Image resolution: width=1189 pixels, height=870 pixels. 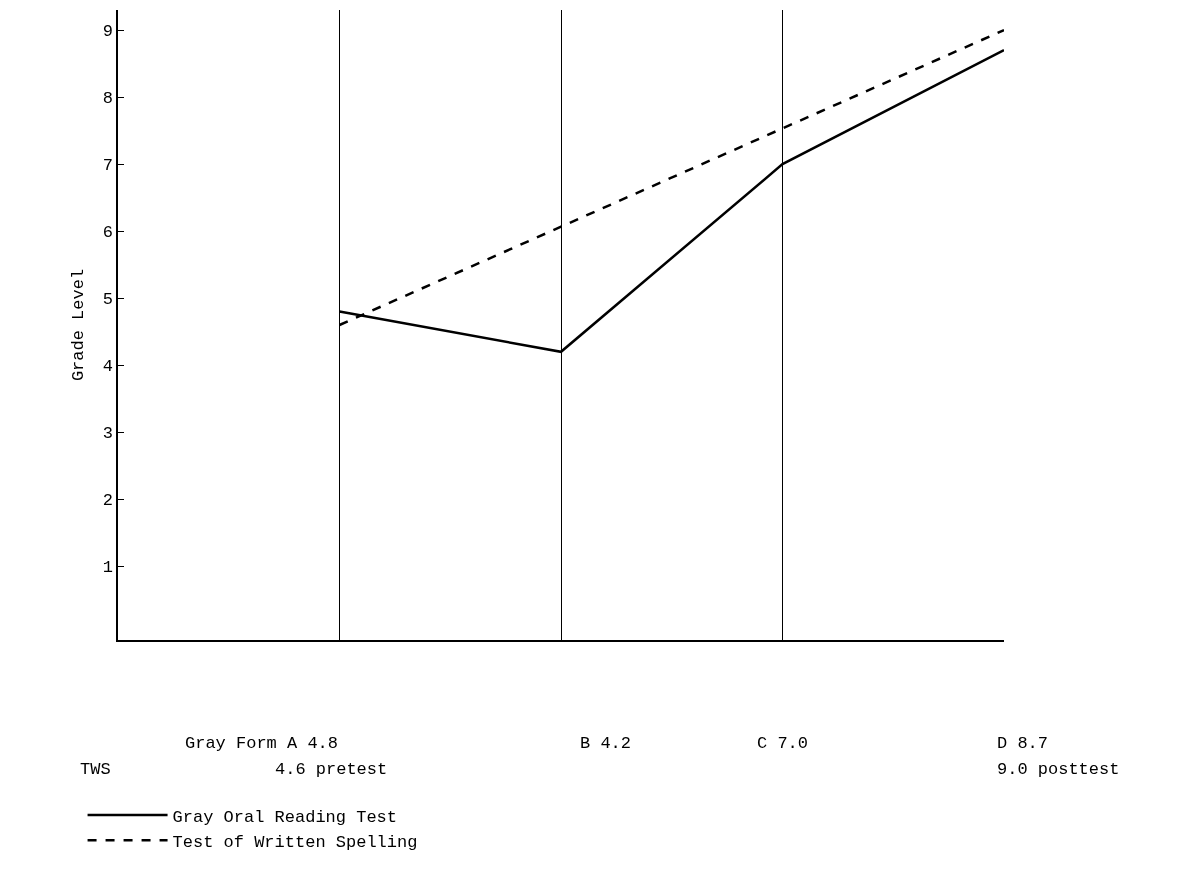 I want to click on text: 4.6 pretest, so click(x=331, y=769).